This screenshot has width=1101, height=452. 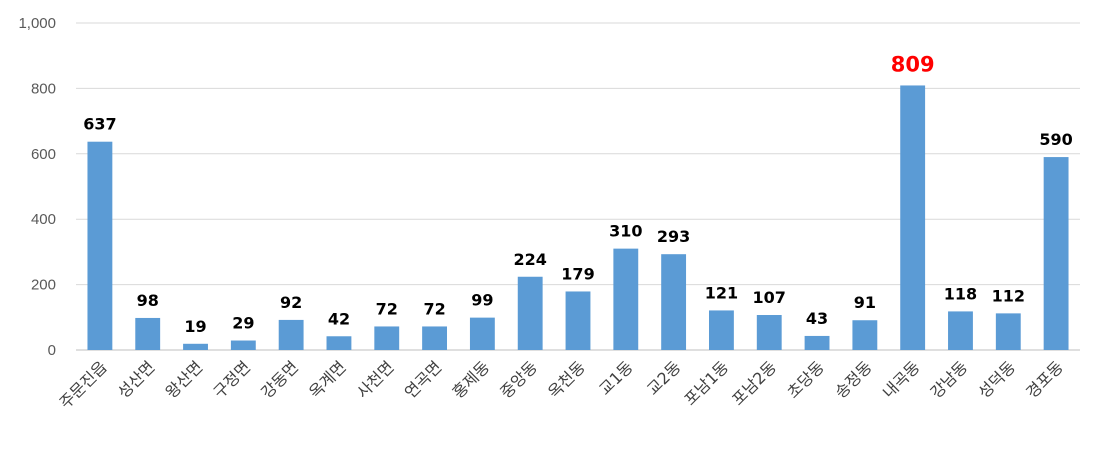 I want to click on category-label: 포남1동, so click(x=706, y=383).